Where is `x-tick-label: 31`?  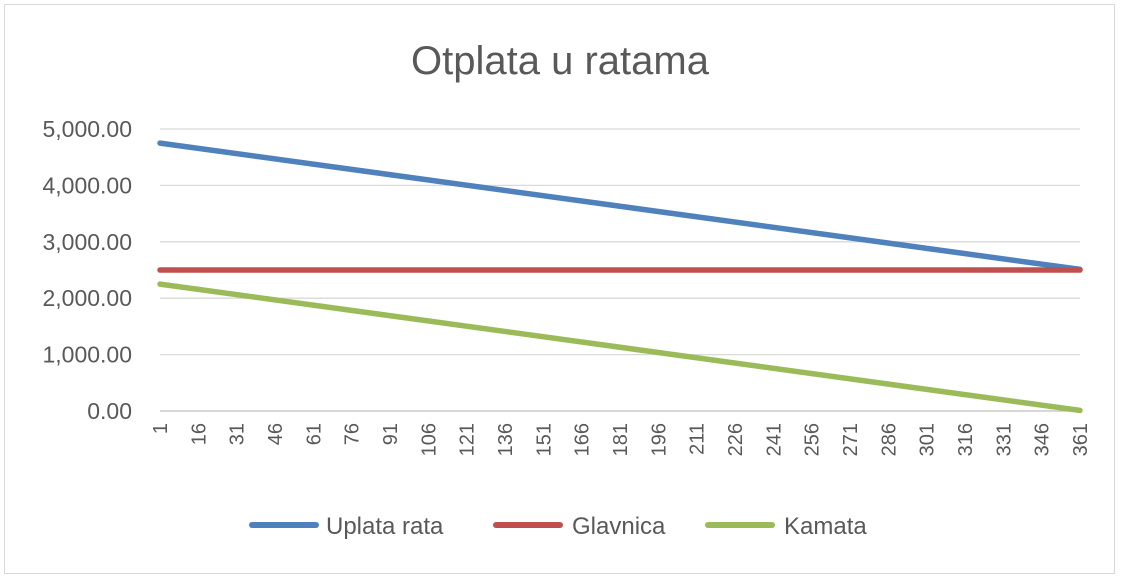
x-tick-label: 31 is located at coordinates (238, 434).